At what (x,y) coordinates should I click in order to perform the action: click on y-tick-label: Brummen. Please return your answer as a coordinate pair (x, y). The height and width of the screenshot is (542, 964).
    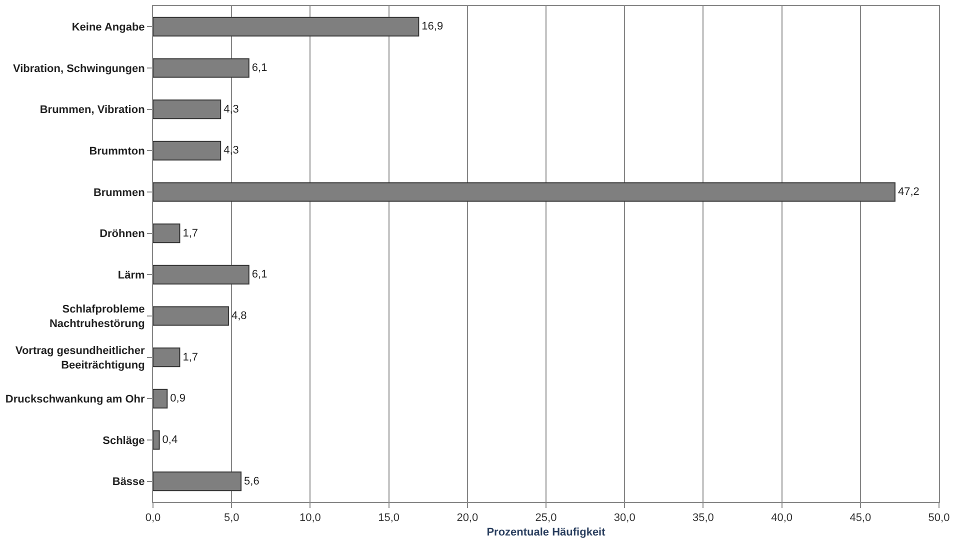
    Looking at the image, I should click on (119, 192).